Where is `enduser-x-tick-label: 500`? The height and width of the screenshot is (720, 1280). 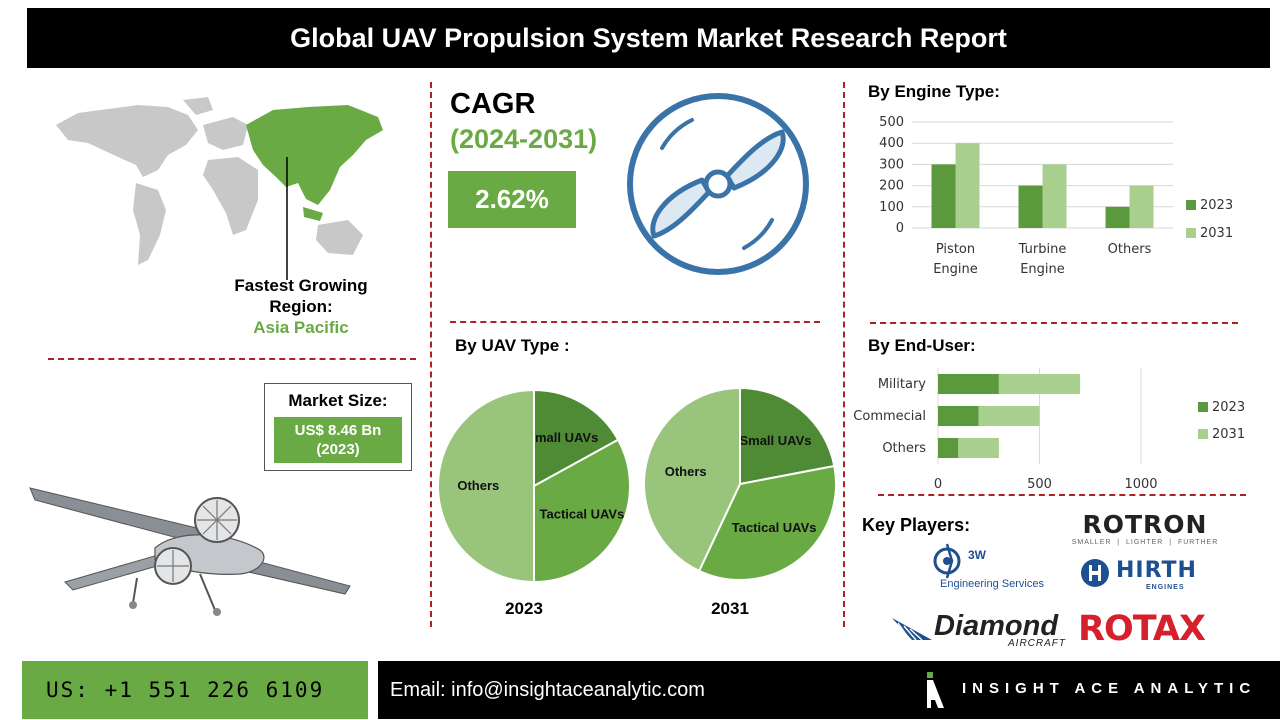 enduser-x-tick-label: 500 is located at coordinates (1039, 484).